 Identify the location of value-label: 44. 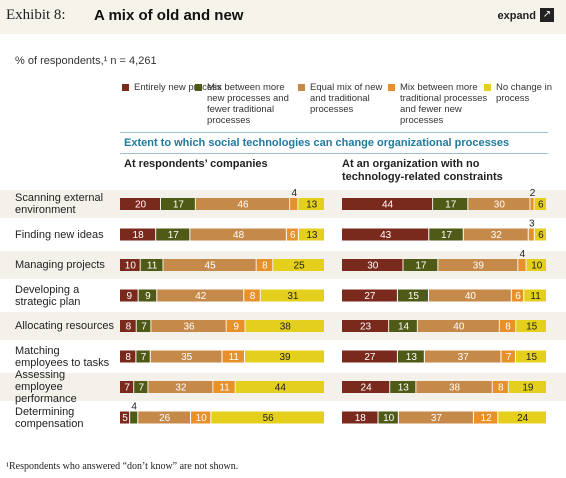
(388, 205).